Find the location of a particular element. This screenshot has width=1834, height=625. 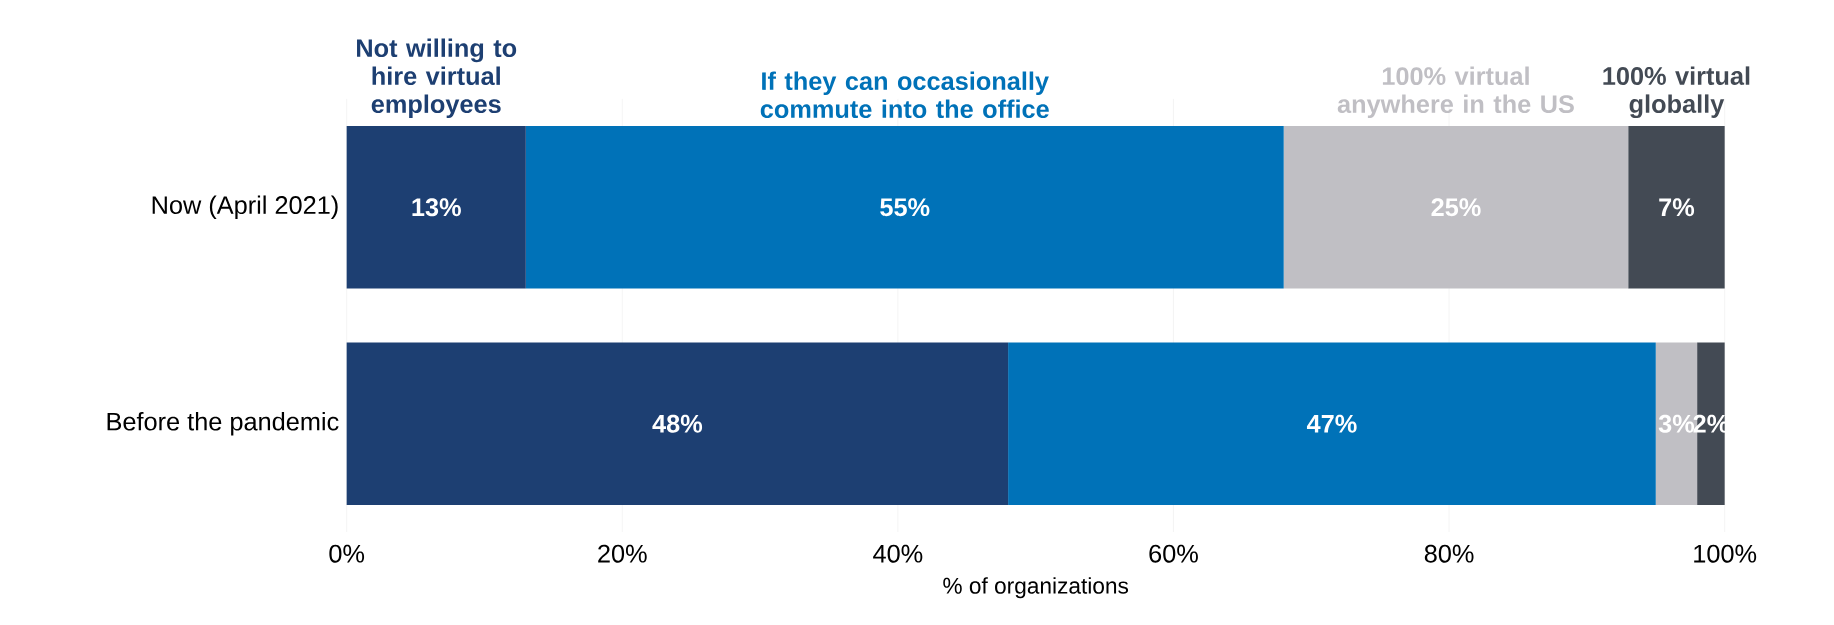

data-label: 25% is located at coordinates (1456, 207).